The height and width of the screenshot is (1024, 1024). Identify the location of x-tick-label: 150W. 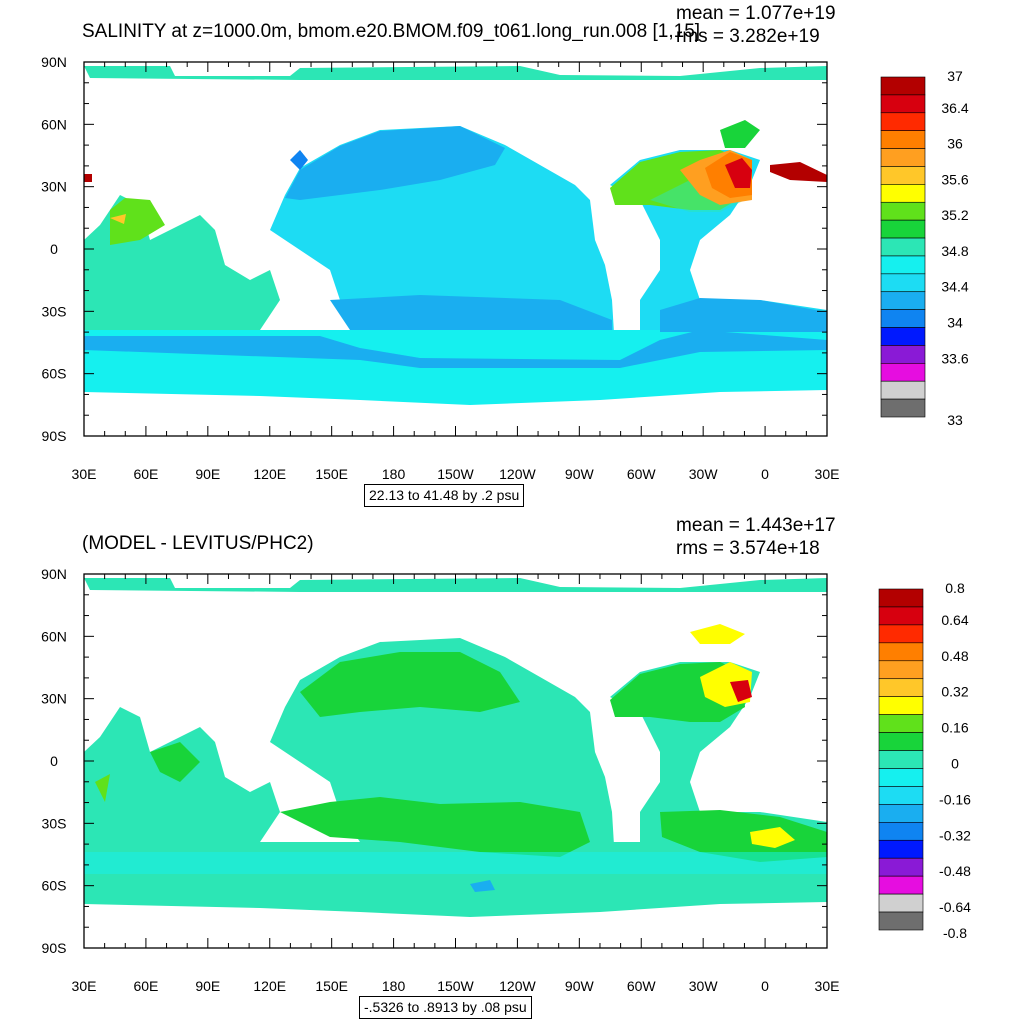
(455, 474).